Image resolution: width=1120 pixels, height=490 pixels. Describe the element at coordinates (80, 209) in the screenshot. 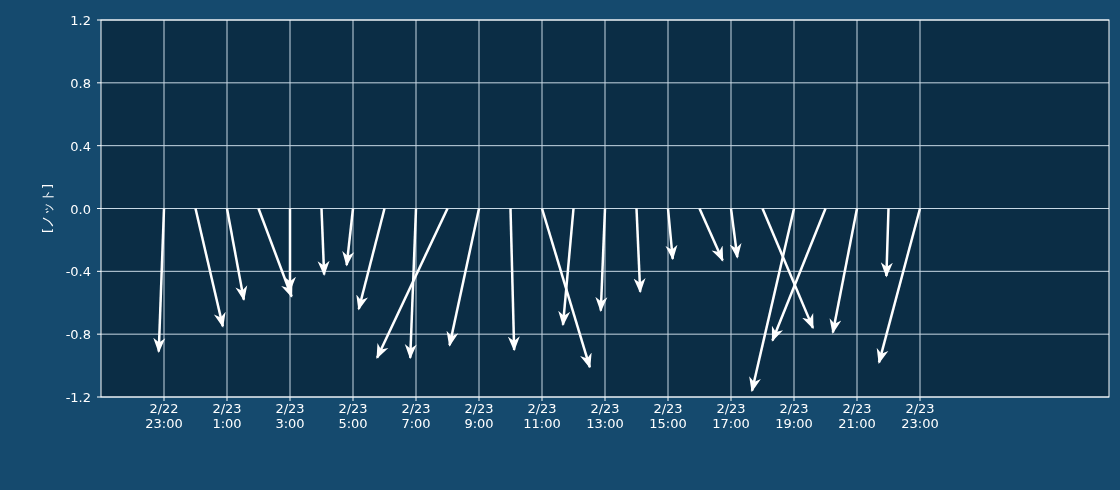

I see `y-tick-label: 0.0` at that location.